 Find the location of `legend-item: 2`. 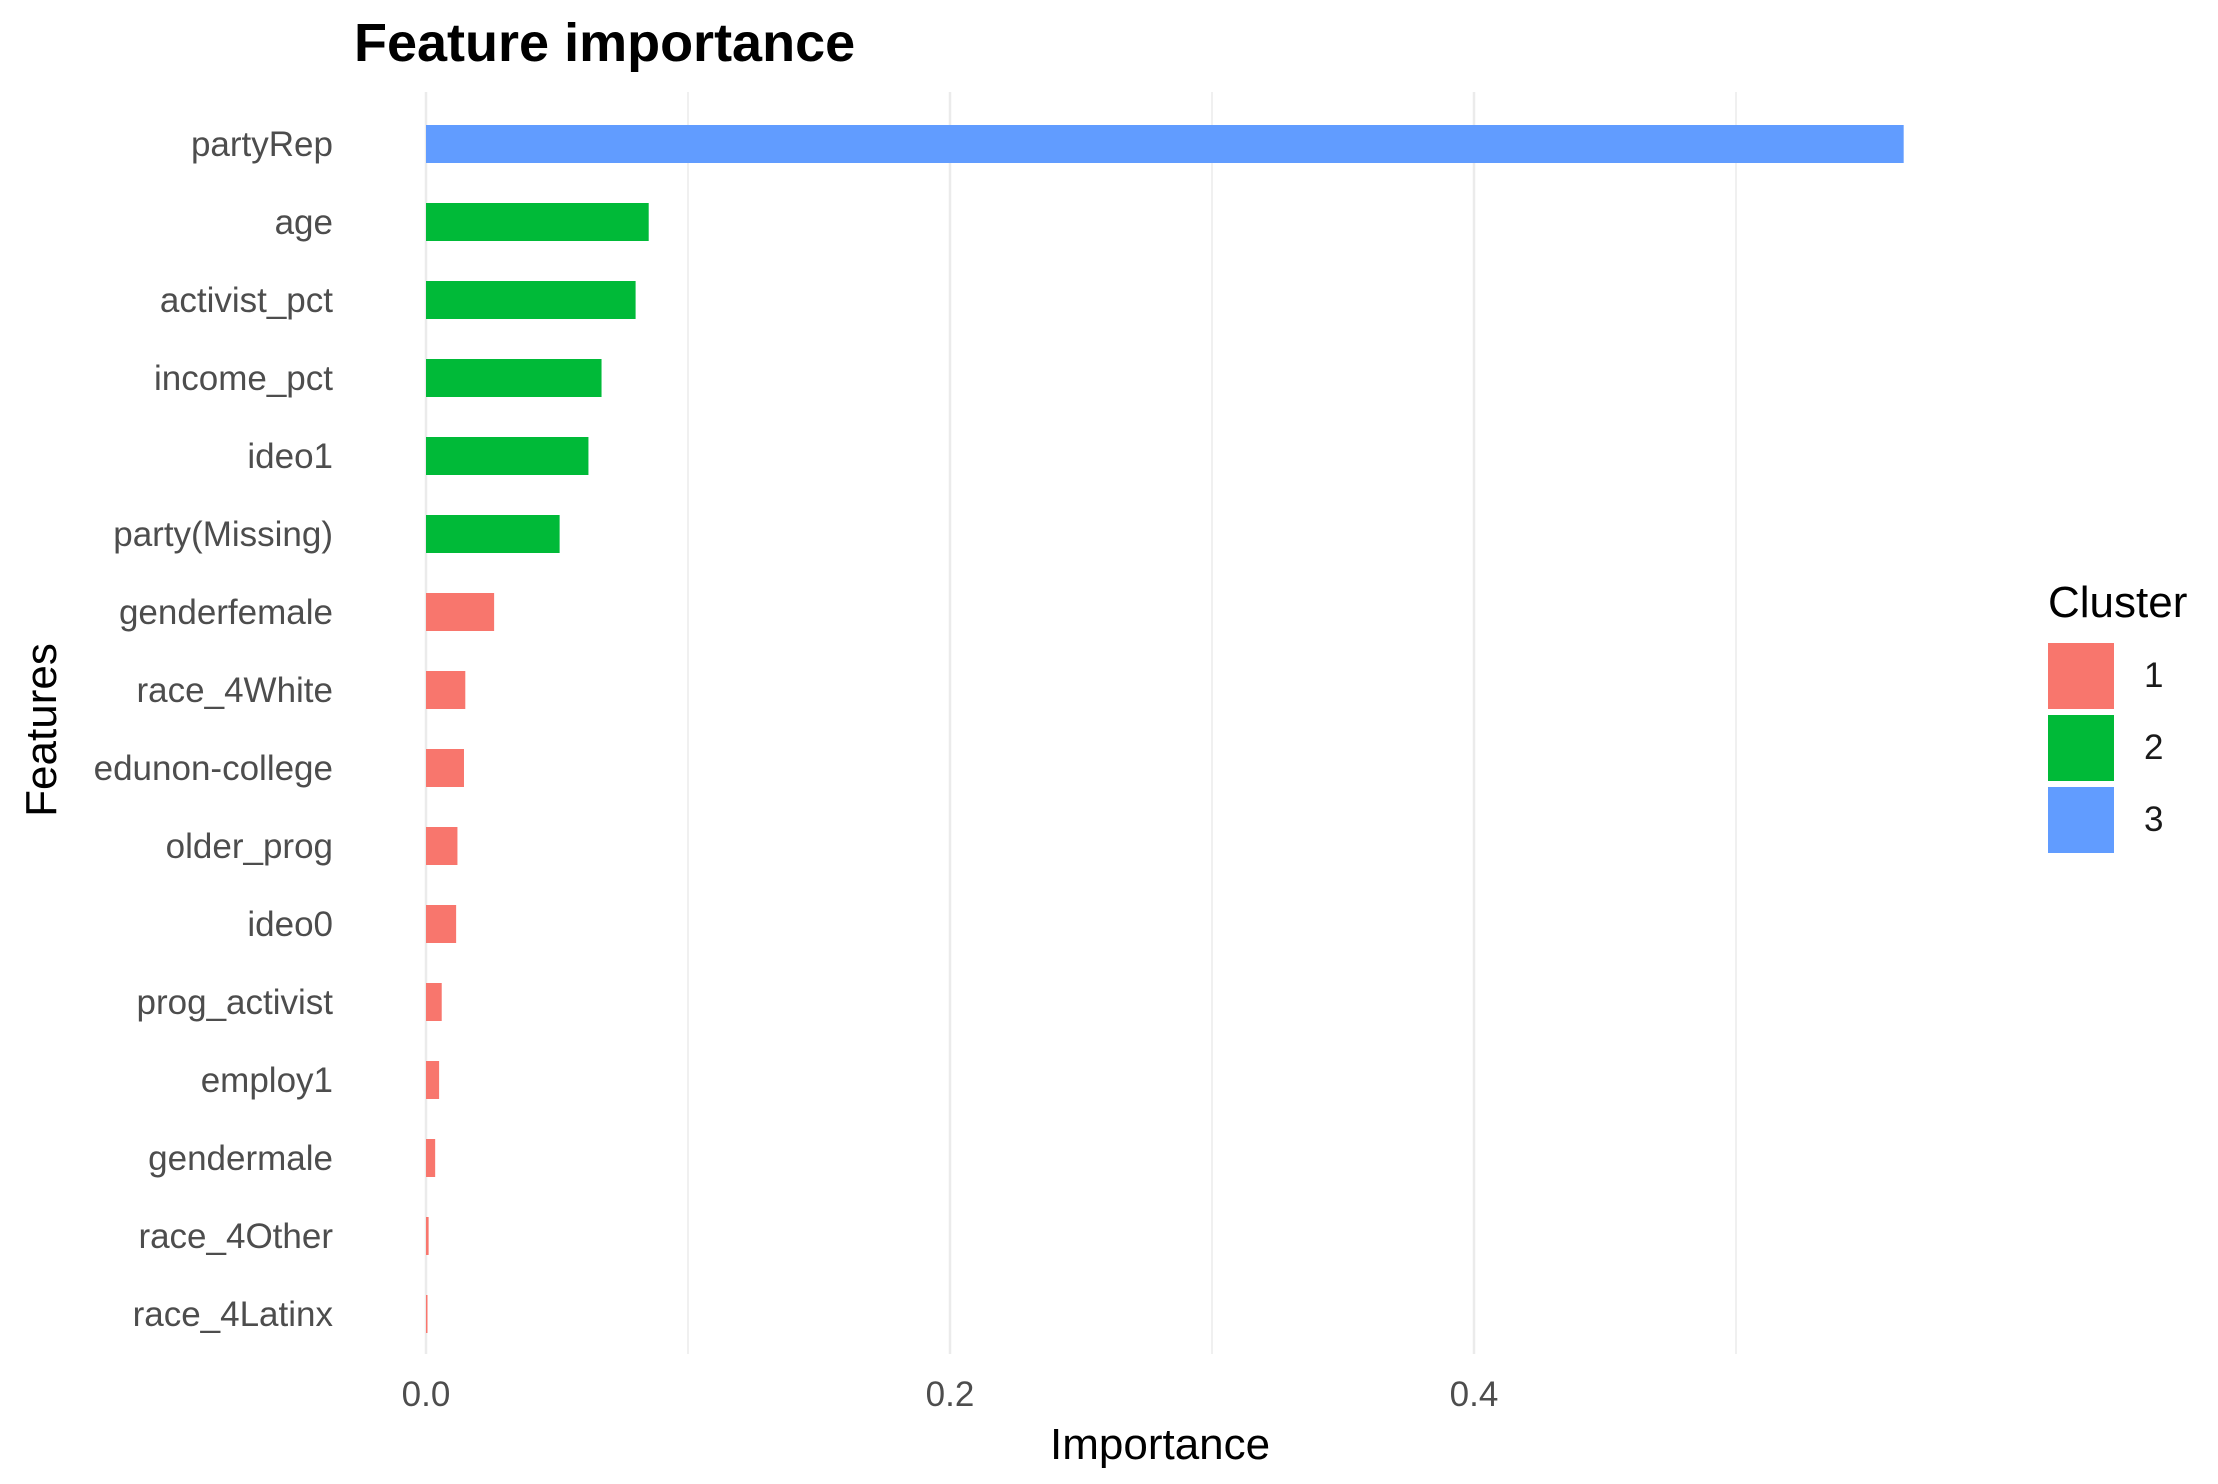

legend-item: 2 is located at coordinates (2117, 748).